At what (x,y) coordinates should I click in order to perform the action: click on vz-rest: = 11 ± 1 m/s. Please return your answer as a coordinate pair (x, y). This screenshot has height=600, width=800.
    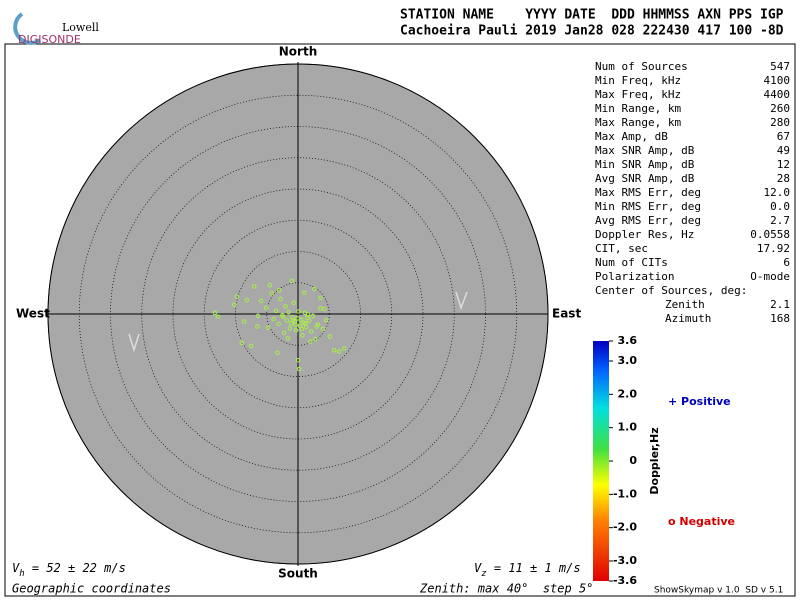
    Looking at the image, I should click on (534, 568).